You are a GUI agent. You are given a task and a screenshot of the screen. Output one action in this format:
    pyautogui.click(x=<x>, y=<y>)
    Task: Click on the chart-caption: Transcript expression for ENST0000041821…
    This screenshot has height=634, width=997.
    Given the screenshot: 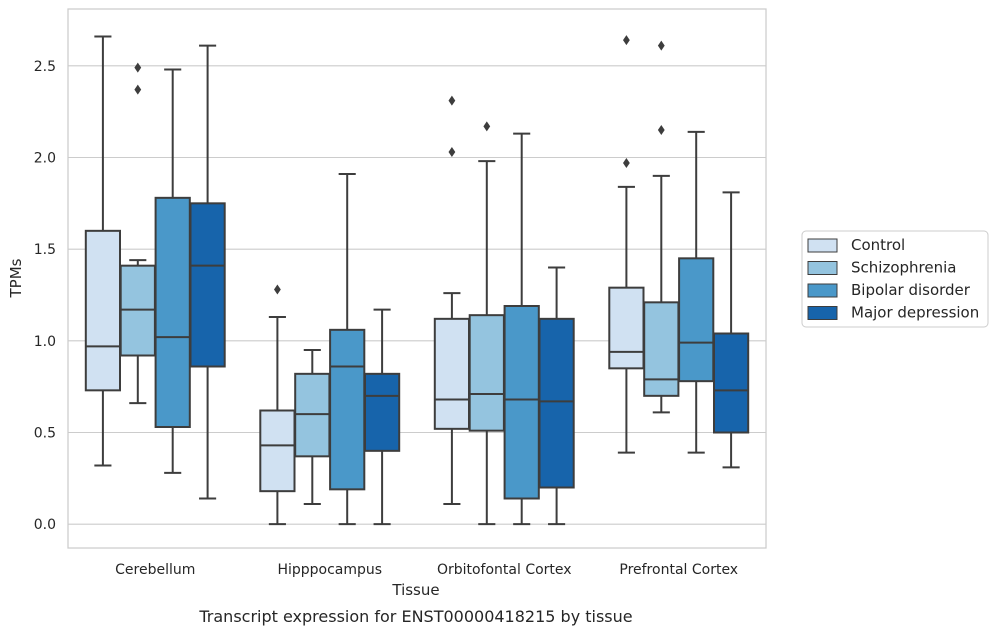 What is the action you would take?
    pyautogui.click(x=415, y=616)
    